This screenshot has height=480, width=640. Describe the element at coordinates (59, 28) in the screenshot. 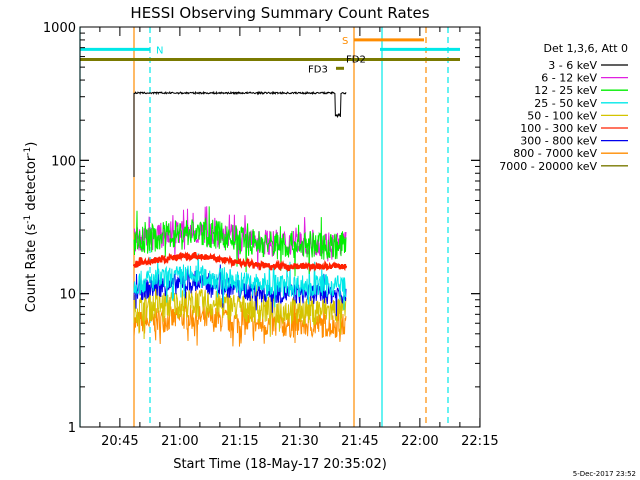

I see `y-tick-label-3: 1000` at that location.